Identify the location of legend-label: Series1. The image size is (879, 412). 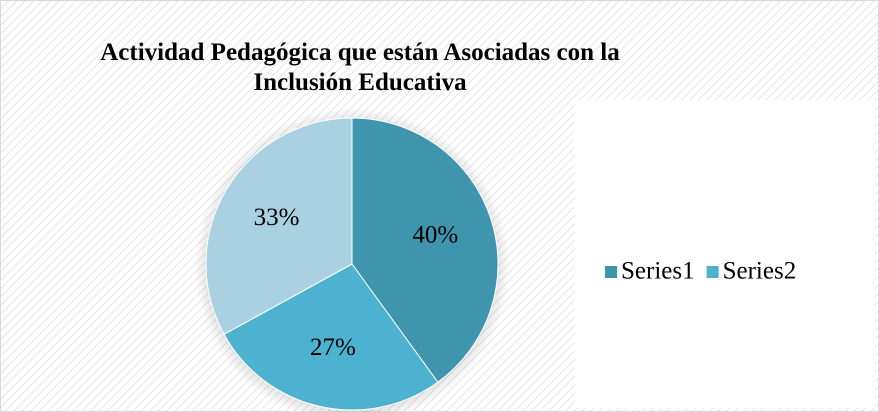
(658, 271).